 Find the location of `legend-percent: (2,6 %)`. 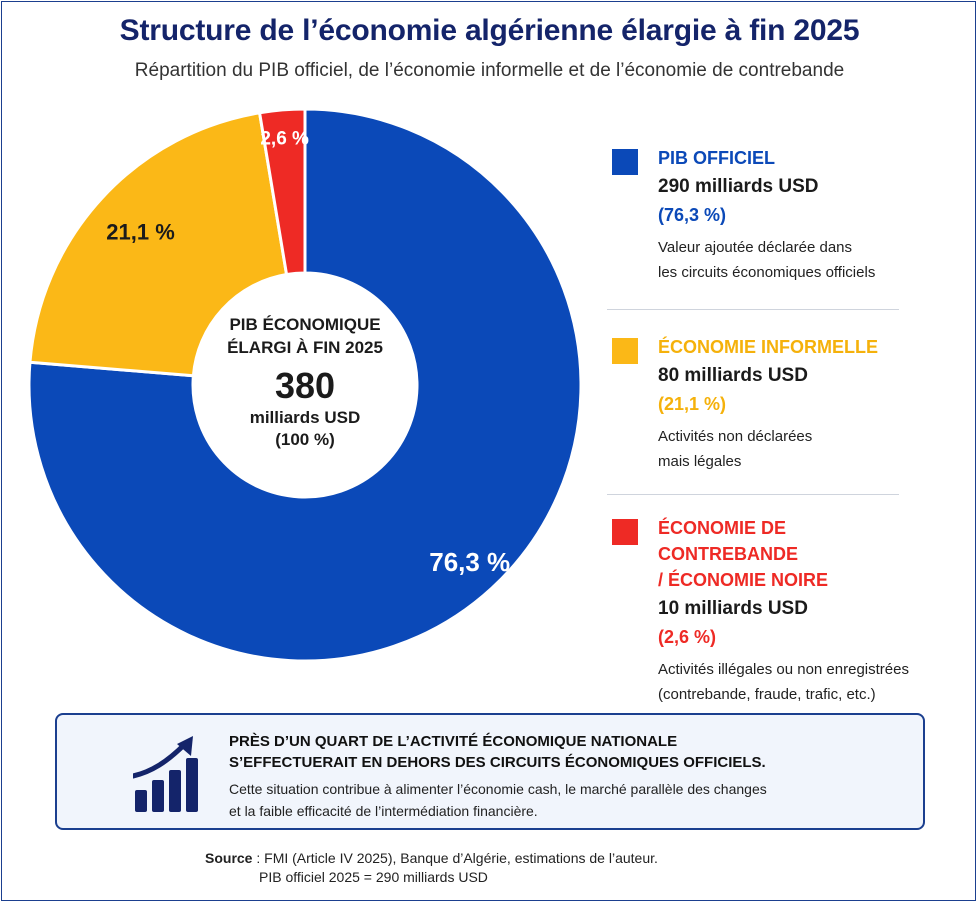

legend-percent: (2,6 %) is located at coordinates (687, 637).